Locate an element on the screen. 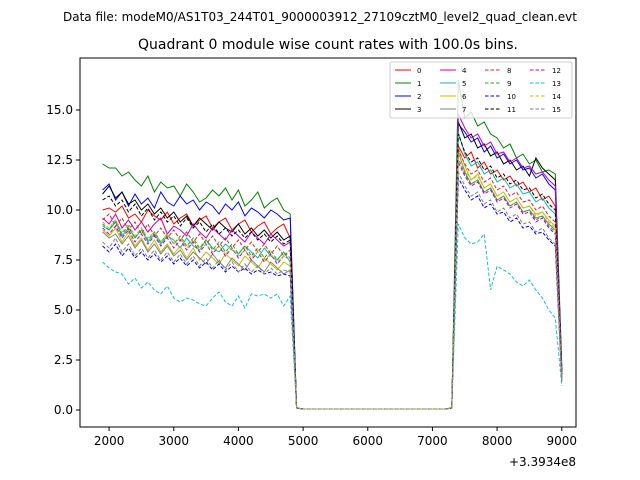  legend-label-12: 12 is located at coordinates (556, 71).